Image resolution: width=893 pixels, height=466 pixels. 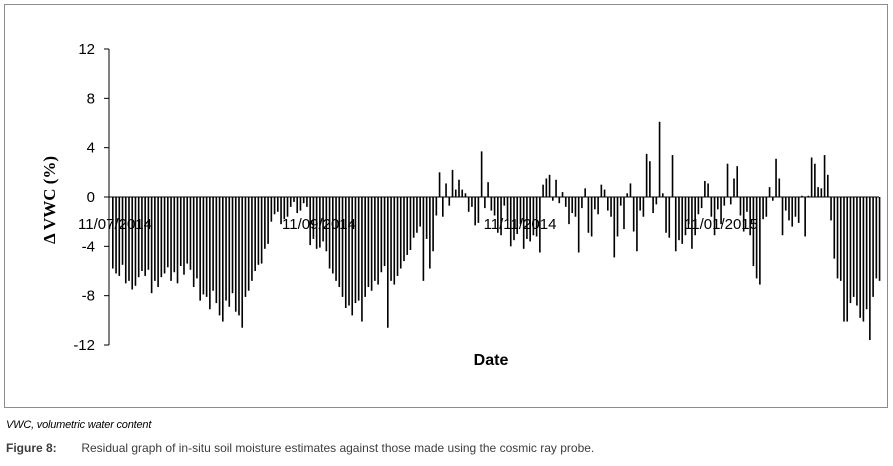 I want to click on y-ticks-group: 12 8 4 0 -4 -8 -12, so click(x=91, y=197).